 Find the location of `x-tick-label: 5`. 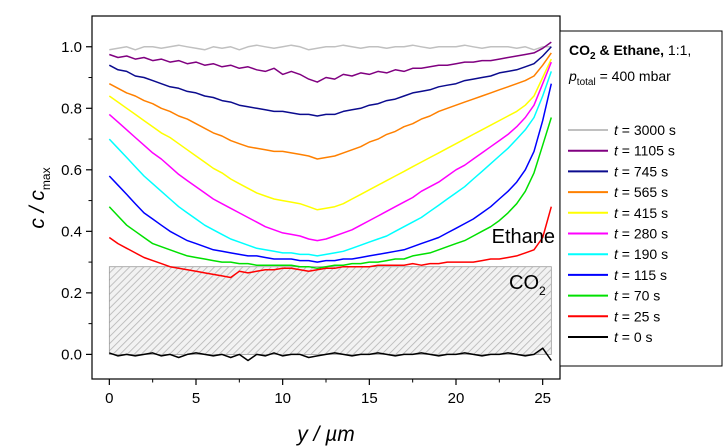

x-tick-label: 5 is located at coordinates (196, 398).